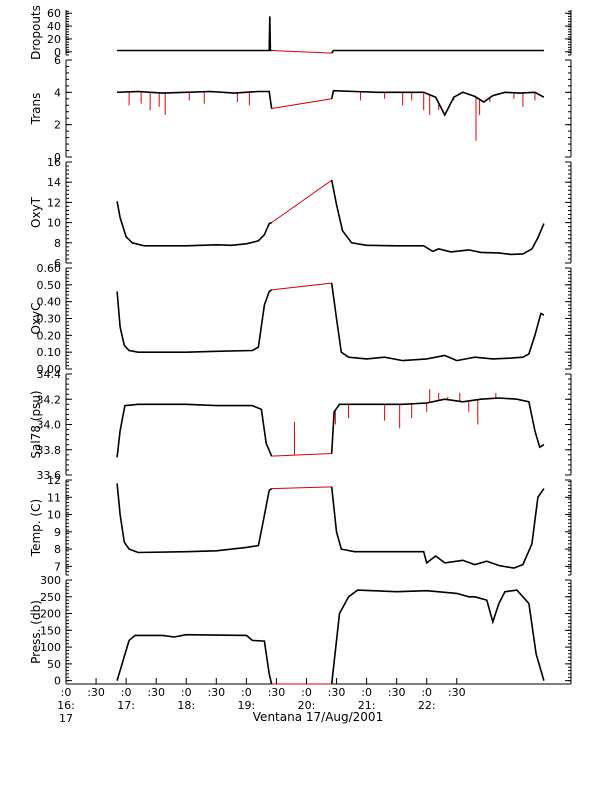  Describe the element at coordinates (50, 597) in the screenshot. I see `y-tick-label: 250` at that location.